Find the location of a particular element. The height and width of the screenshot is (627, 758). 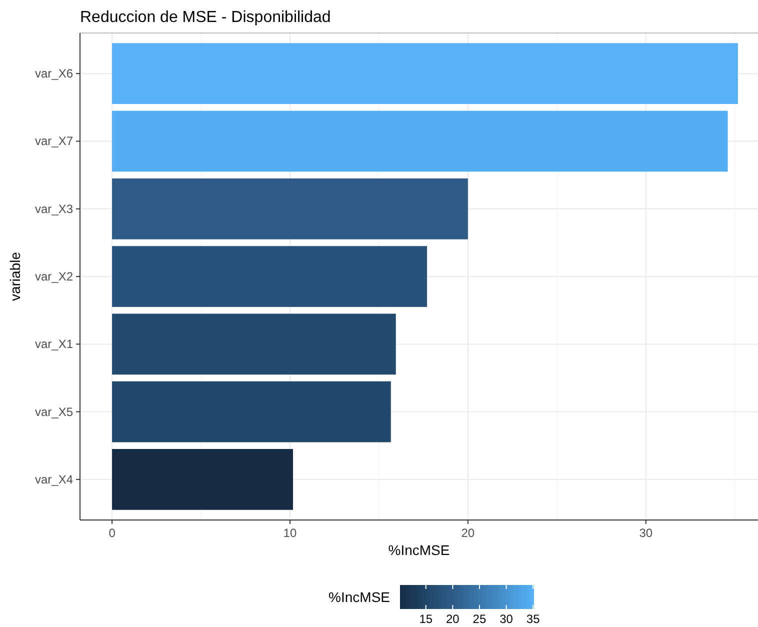

color-bar-label: 30 is located at coordinates (507, 619).